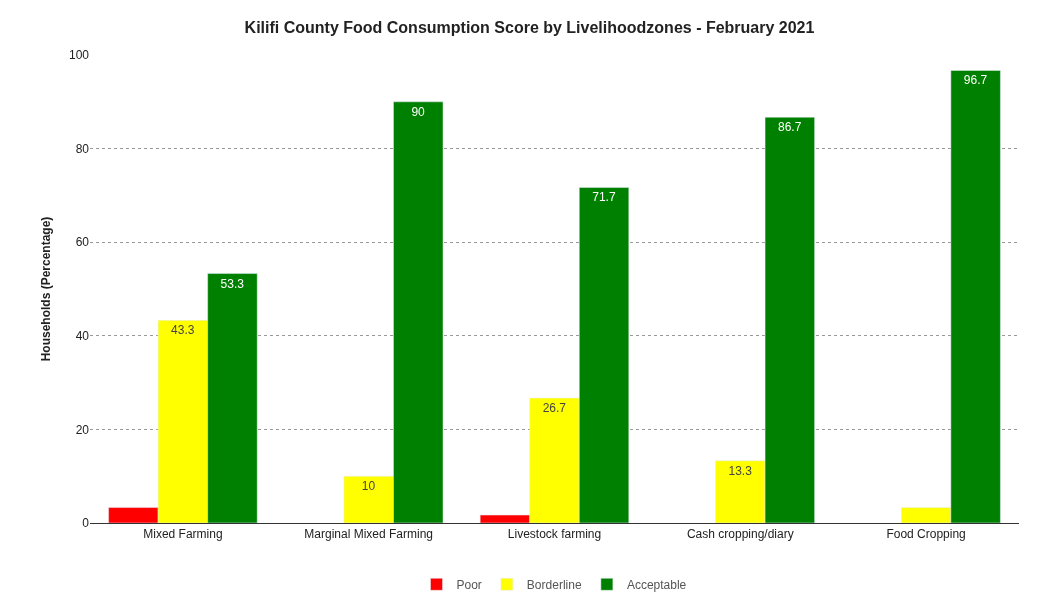  Describe the element at coordinates (86, 523) in the screenshot. I see `y-tick-label: 0` at that location.